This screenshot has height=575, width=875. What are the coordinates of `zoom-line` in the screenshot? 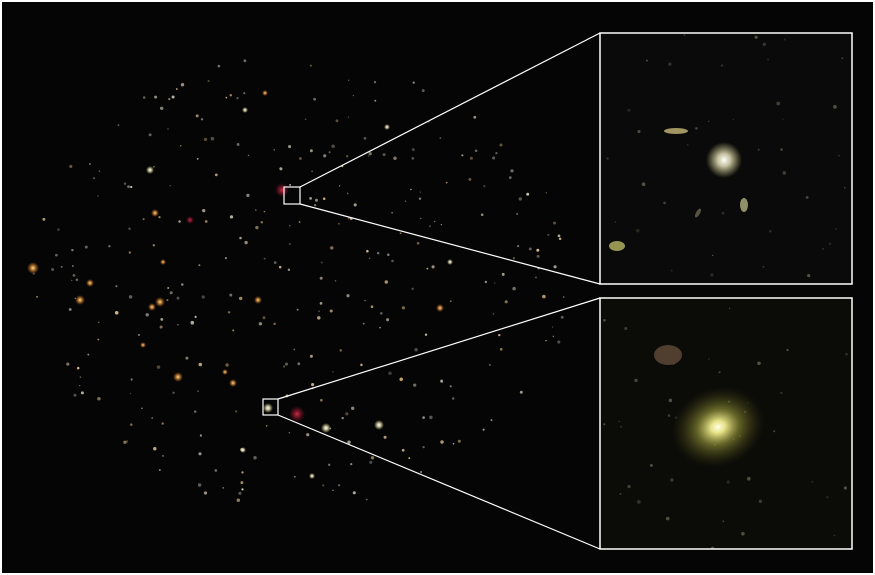 It's located at (439, 482).